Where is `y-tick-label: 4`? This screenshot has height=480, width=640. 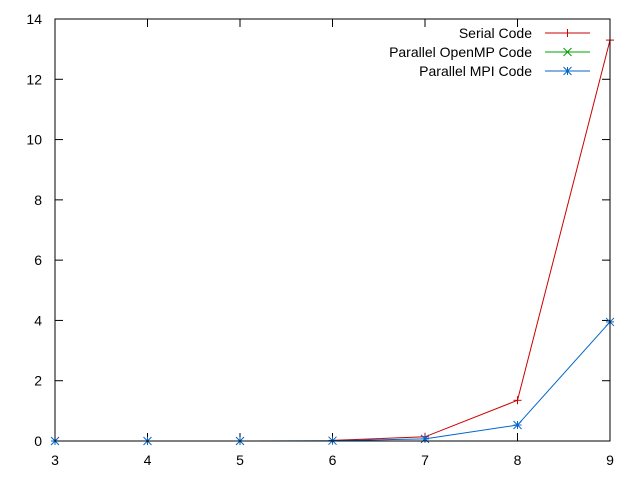
y-tick-label: 4 is located at coordinates (38, 320).